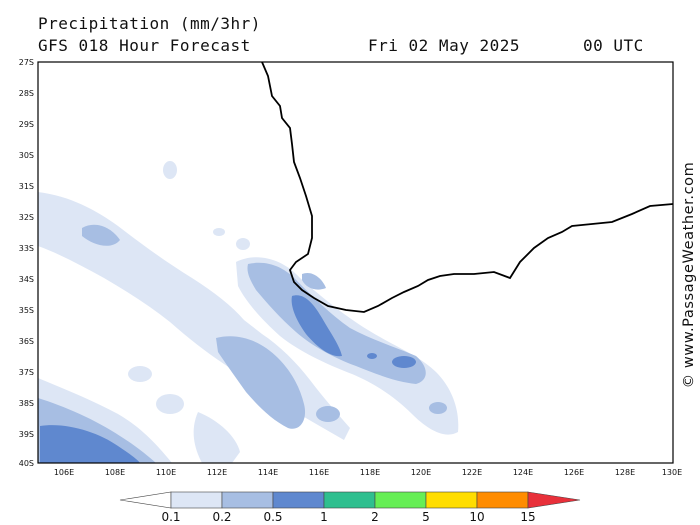 The height and width of the screenshot is (525, 700). I want to click on legend-tick-3: 1, so click(324, 517).